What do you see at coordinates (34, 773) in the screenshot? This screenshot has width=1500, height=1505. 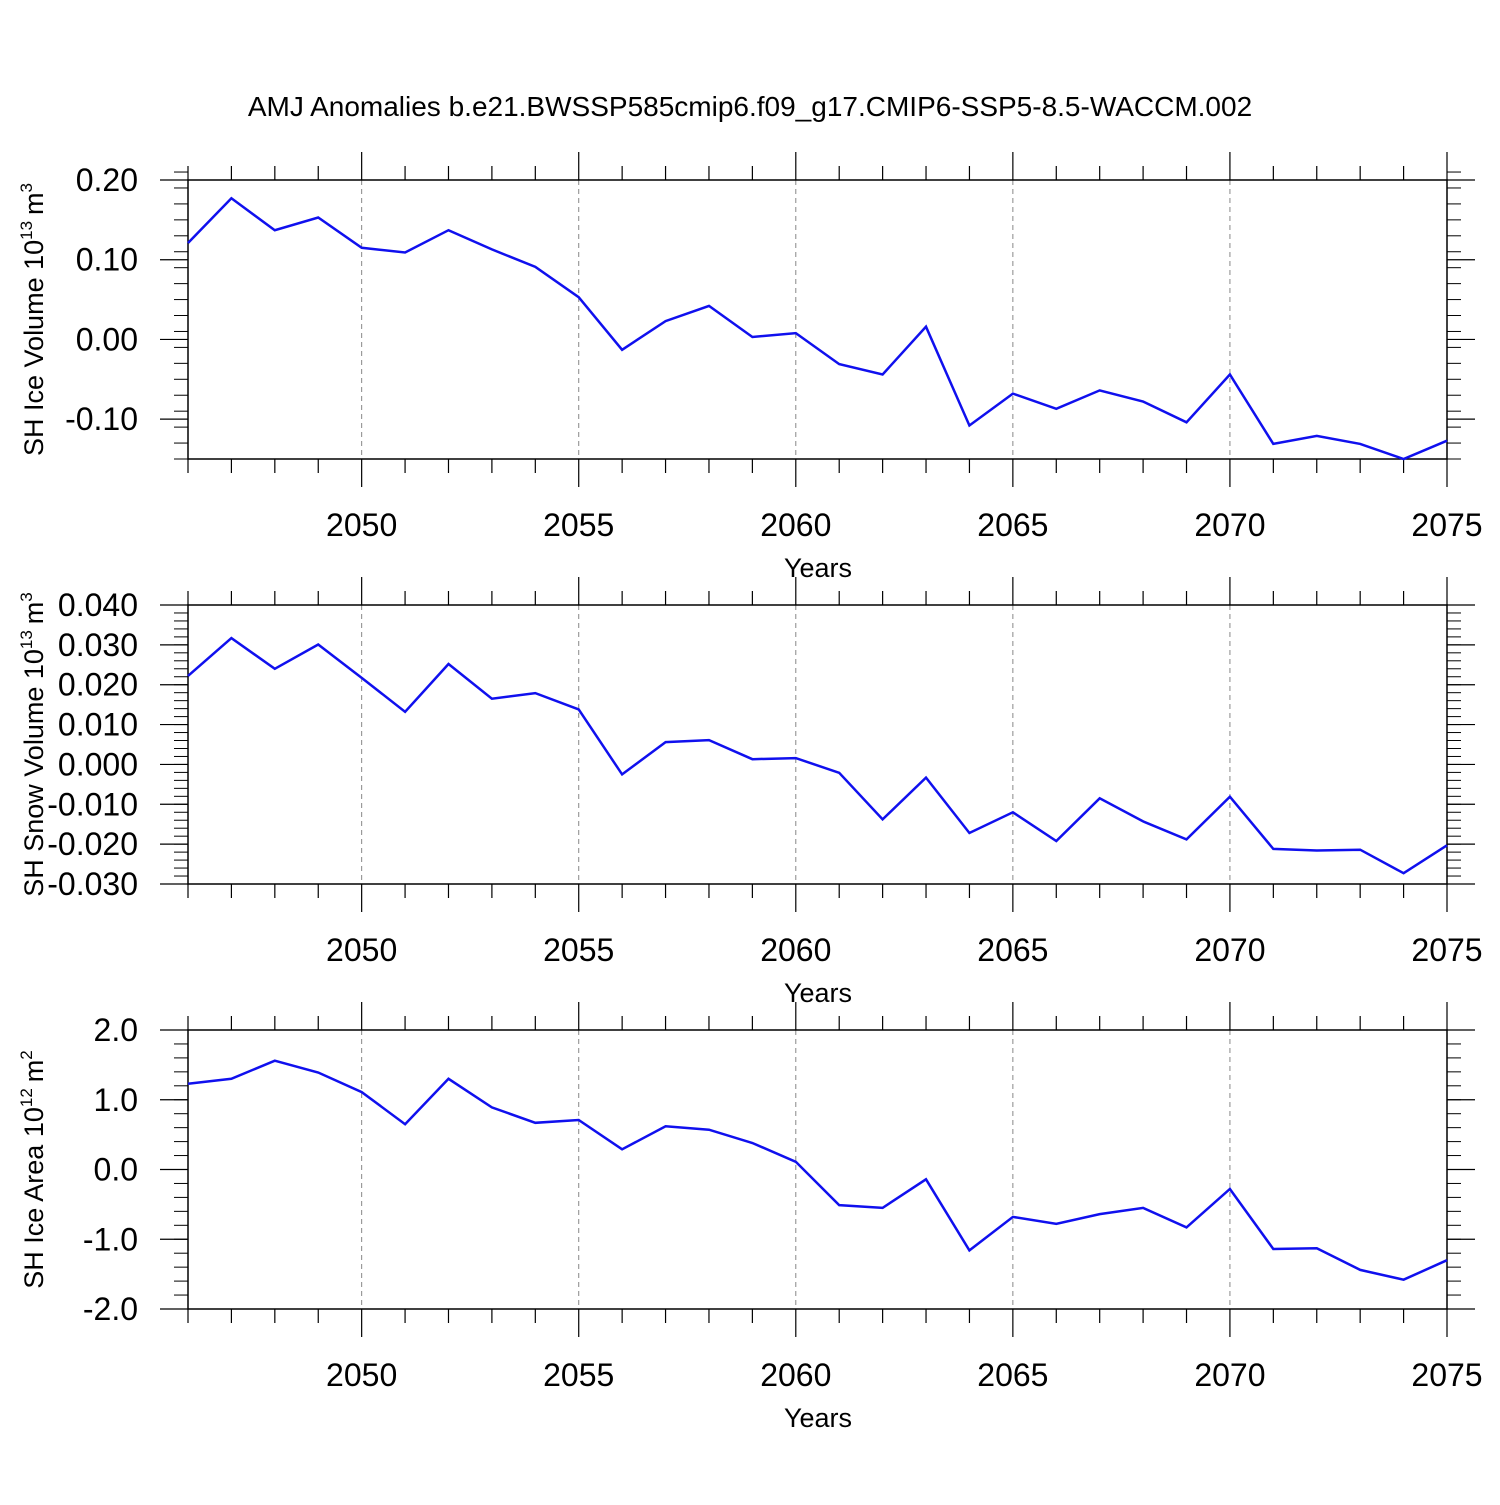 I see `y-axis-label-main: SH Snow Volume 10` at bounding box center [34, 773].